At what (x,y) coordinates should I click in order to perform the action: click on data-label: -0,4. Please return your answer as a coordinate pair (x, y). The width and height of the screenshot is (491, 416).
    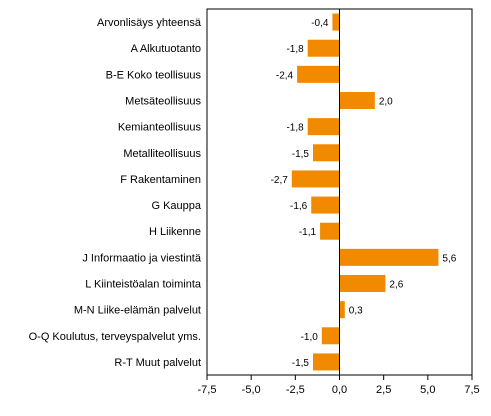
    Looking at the image, I should click on (320, 23).